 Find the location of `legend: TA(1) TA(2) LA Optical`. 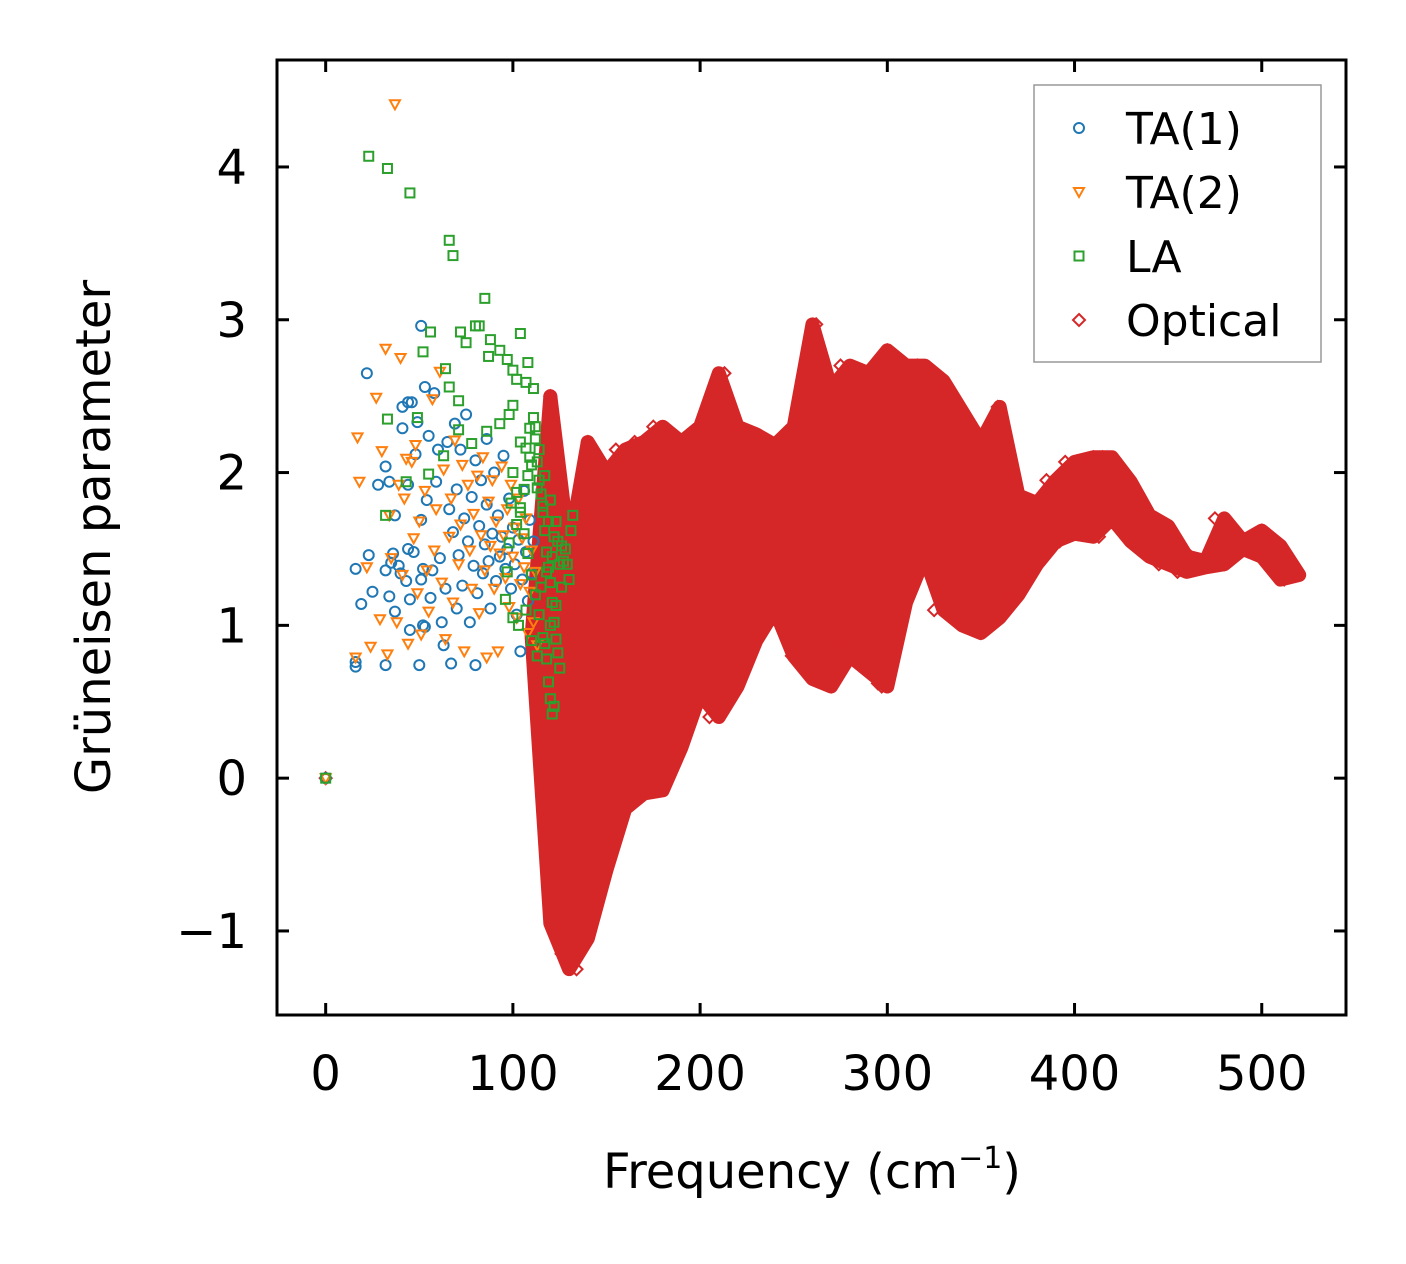

legend: TA(1) TA(2) LA Optical is located at coordinates (1177, 223).